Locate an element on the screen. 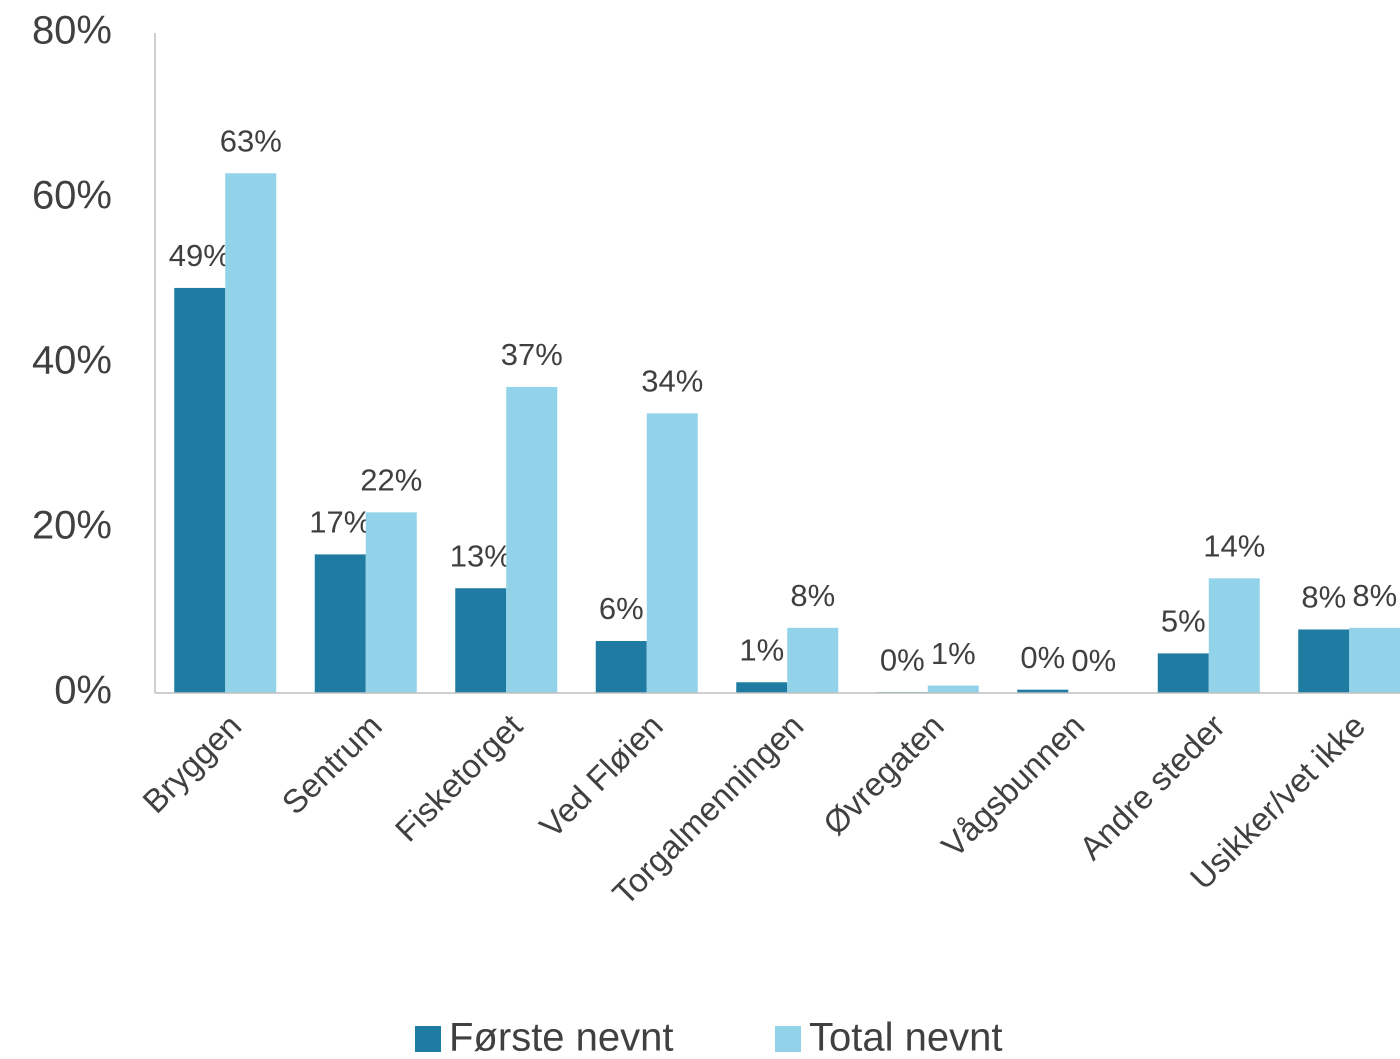  y-tick-label: 40% is located at coordinates (72, 361).